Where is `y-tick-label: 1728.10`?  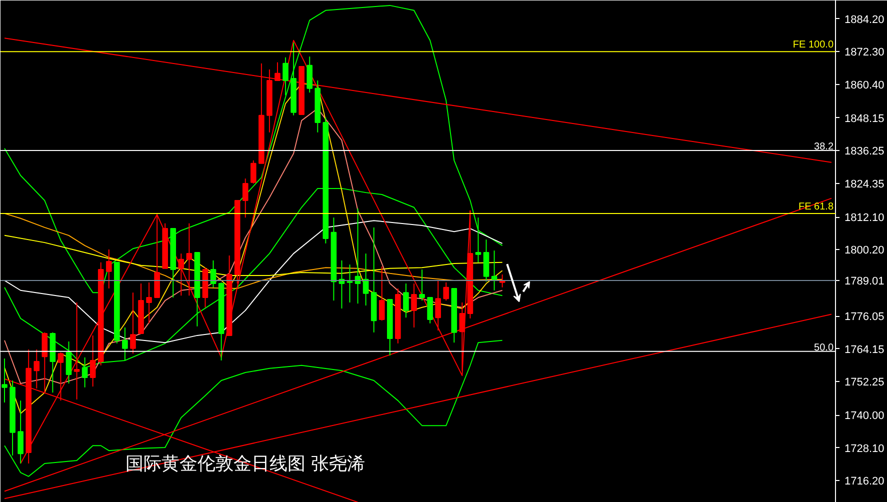
y-tick-label: 1728.10 is located at coordinates (864, 448).